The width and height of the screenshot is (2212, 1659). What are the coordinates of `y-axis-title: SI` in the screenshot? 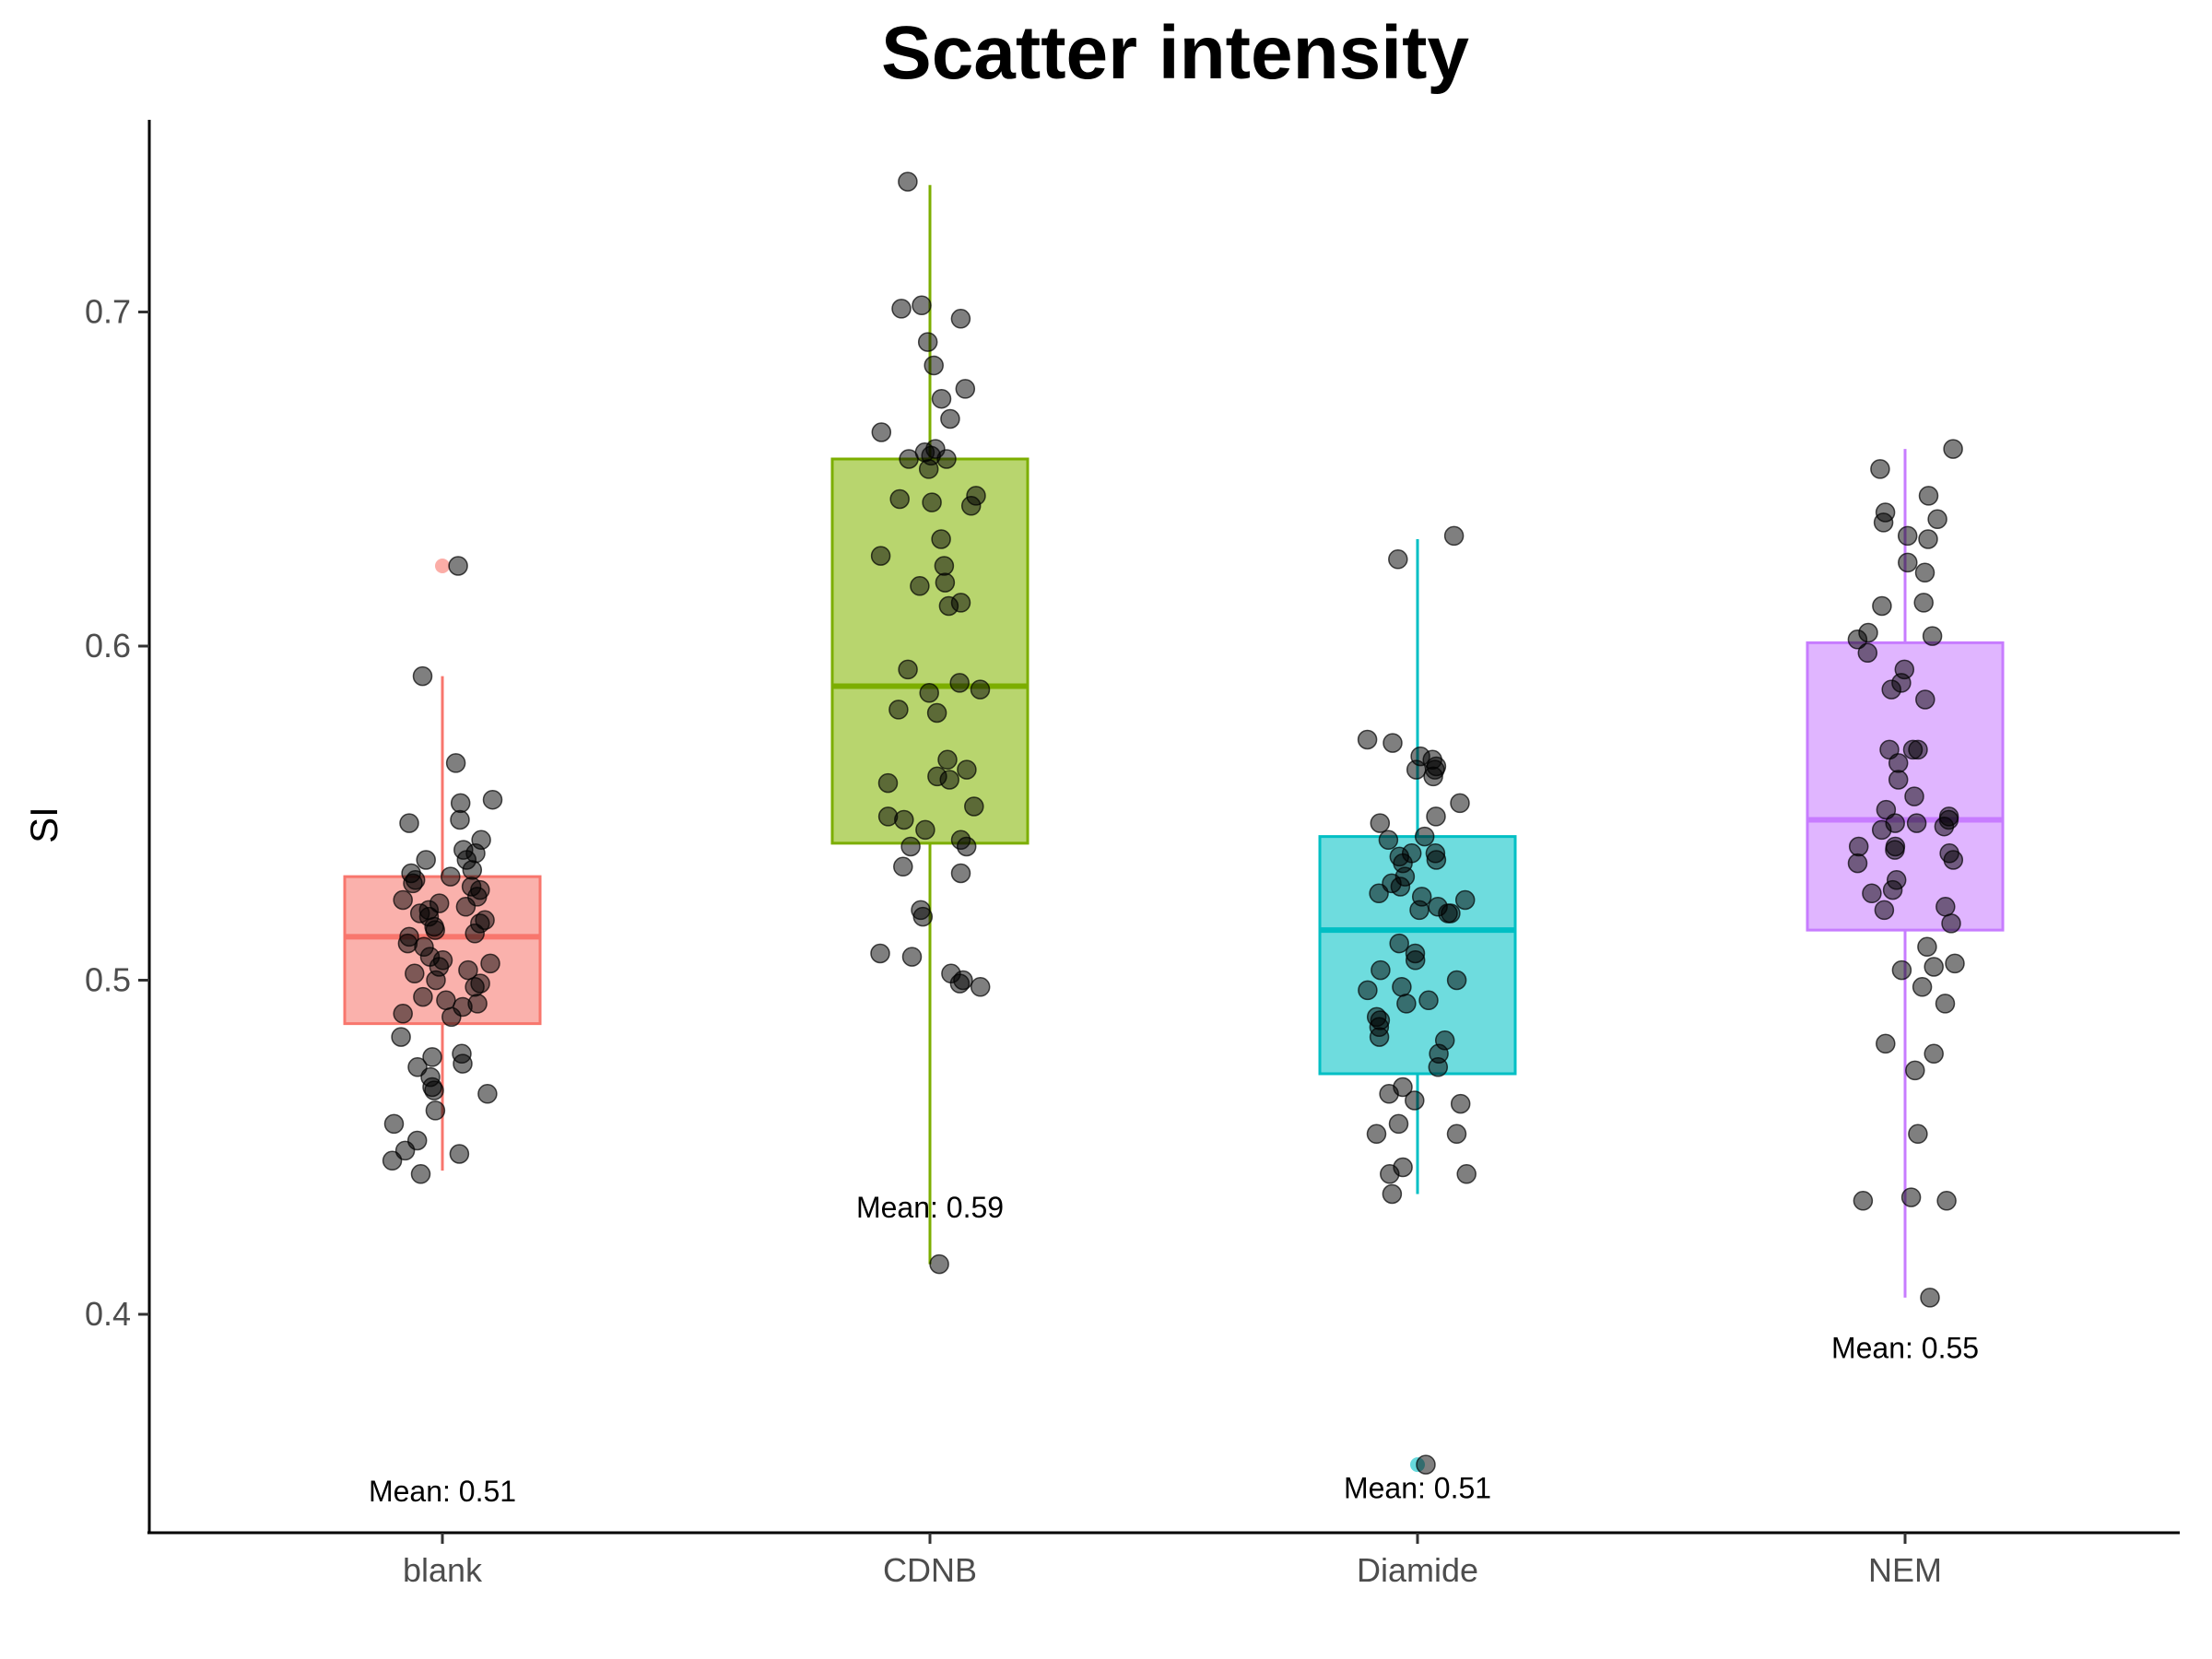 It's located at (43, 824).